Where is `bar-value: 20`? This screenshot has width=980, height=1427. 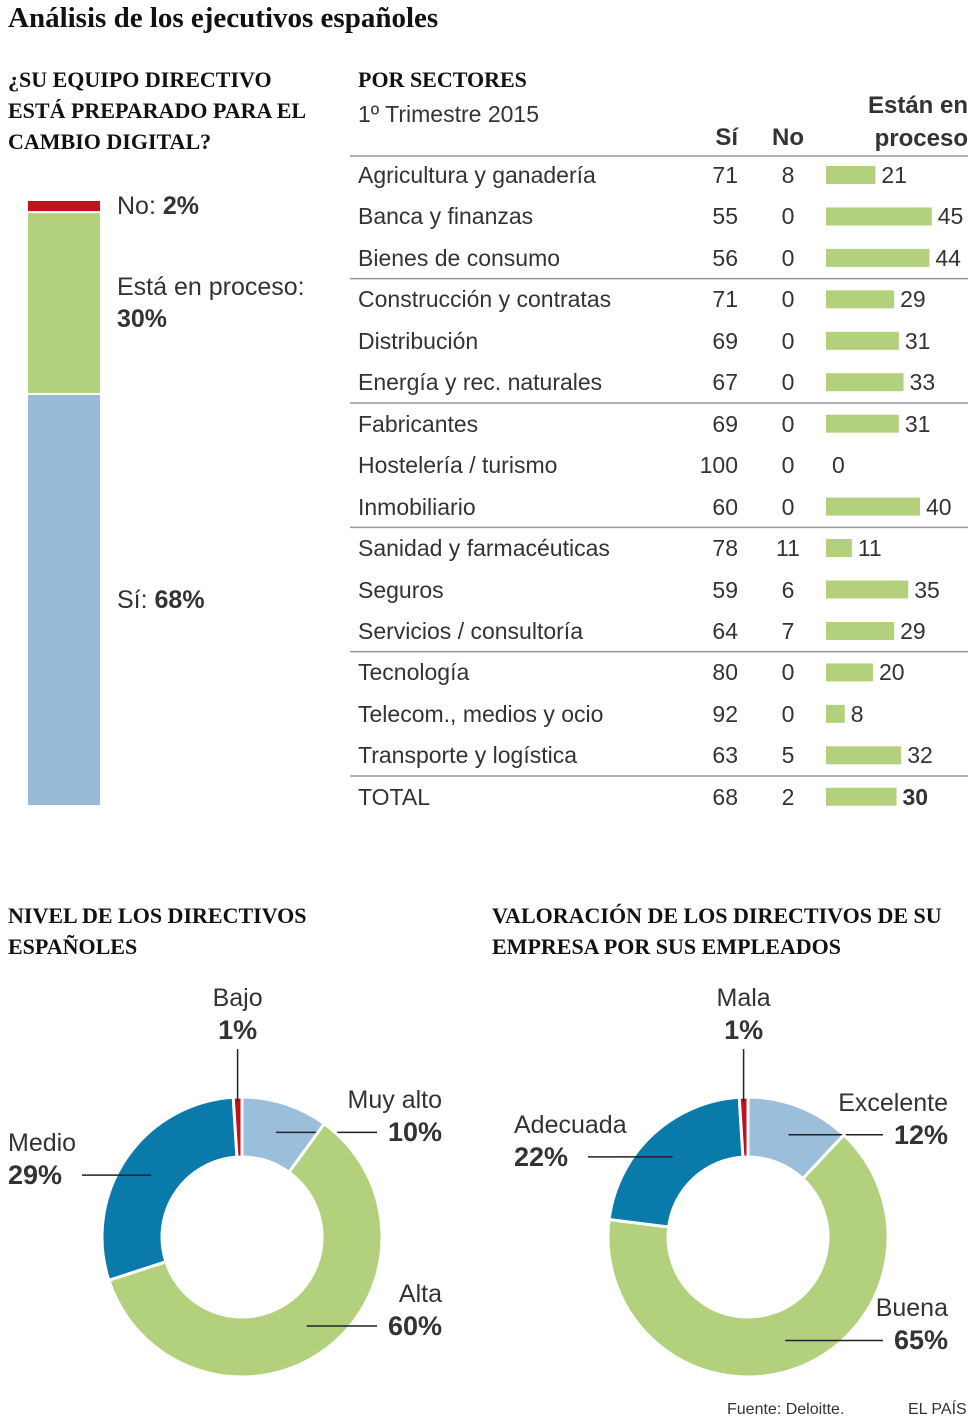
bar-value: 20 is located at coordinates (892, 672).